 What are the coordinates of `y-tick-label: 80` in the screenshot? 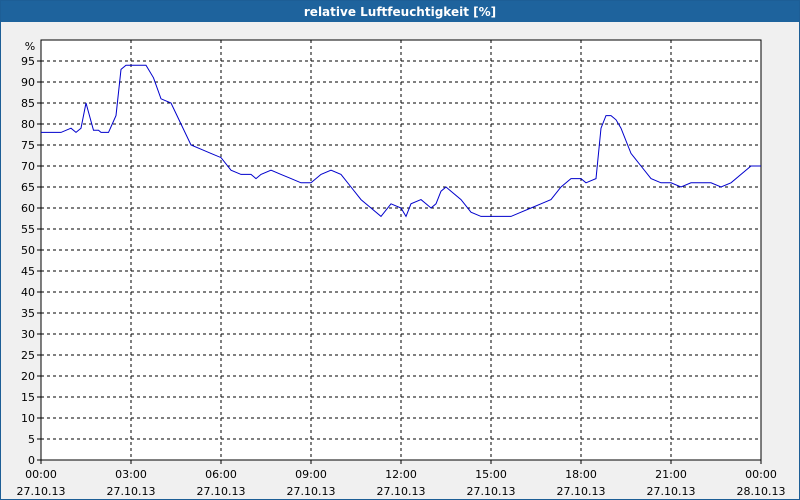 It's located at (28, 124).